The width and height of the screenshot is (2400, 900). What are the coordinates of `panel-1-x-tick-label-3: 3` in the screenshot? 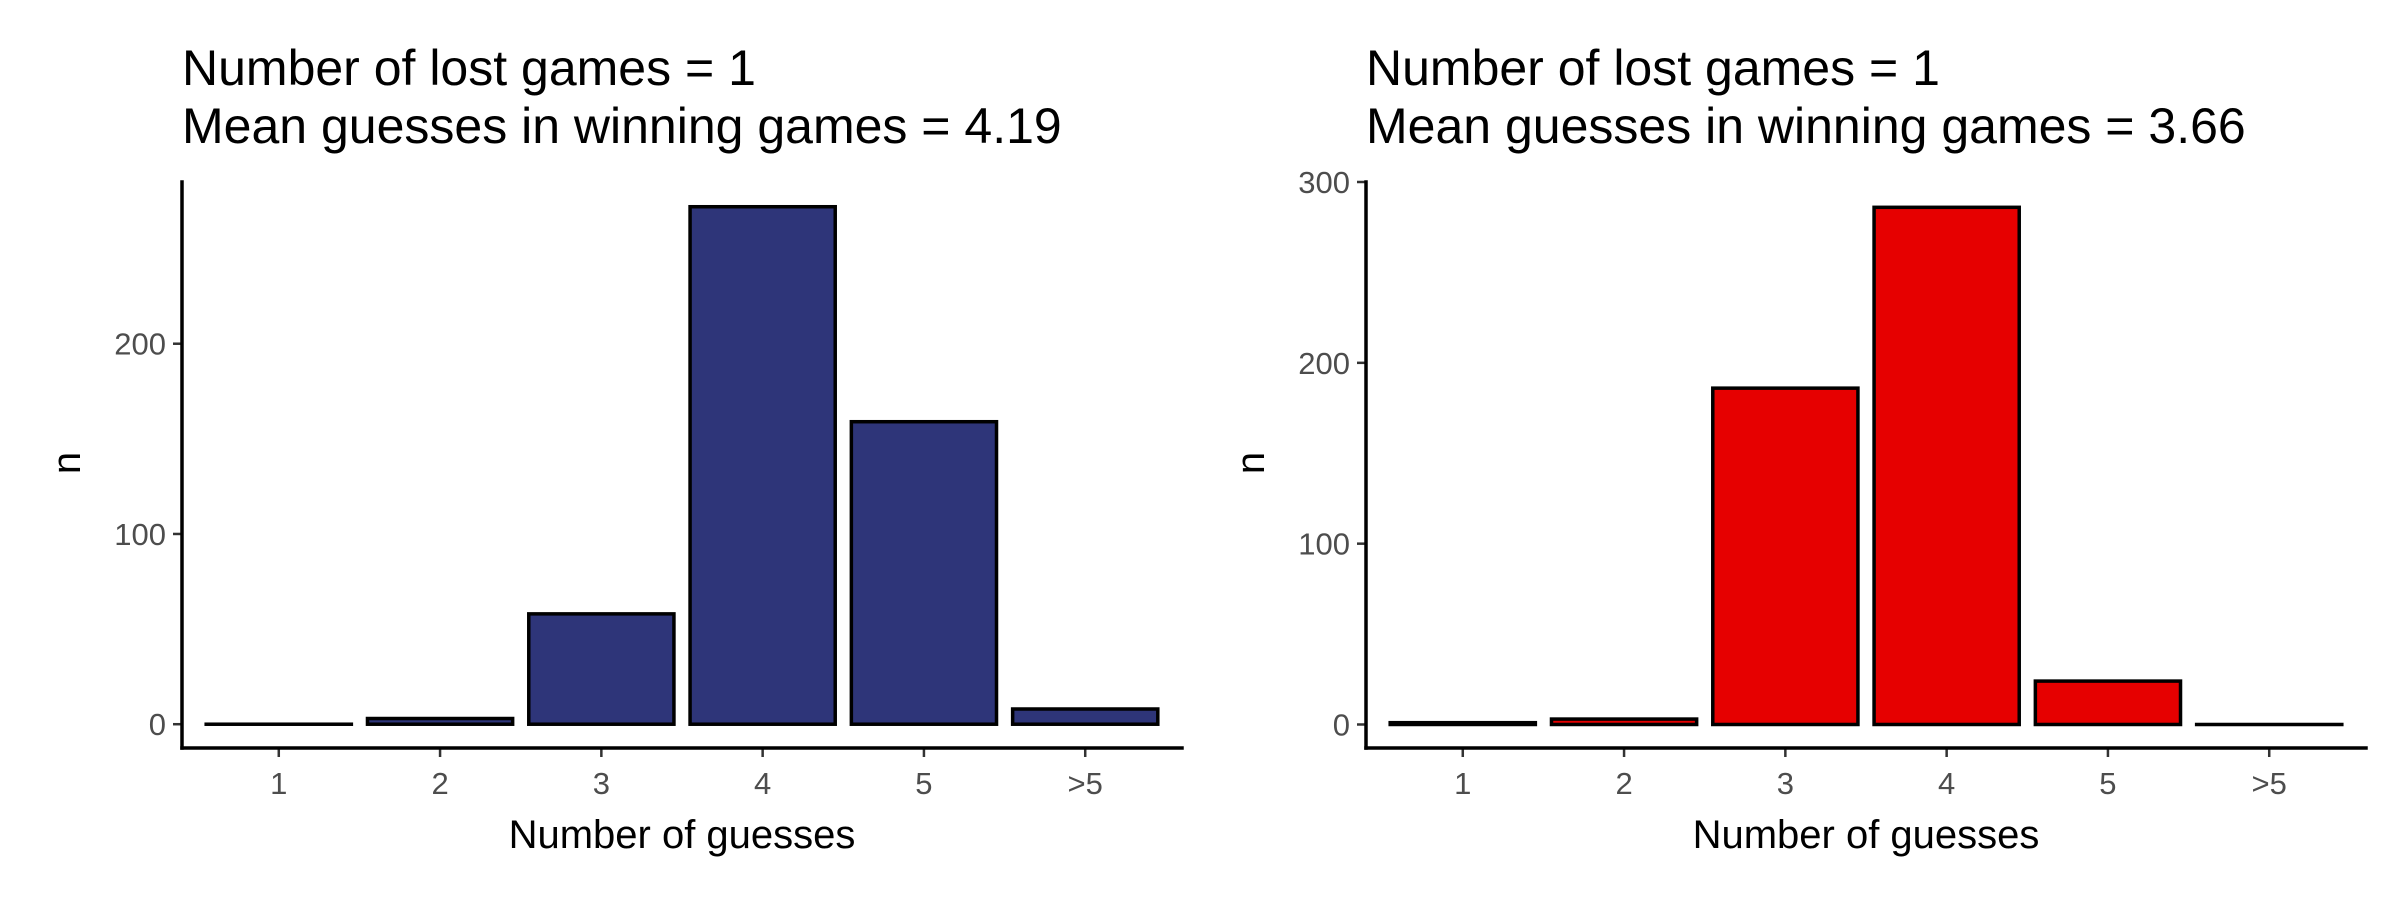 It's located at (601, 783).